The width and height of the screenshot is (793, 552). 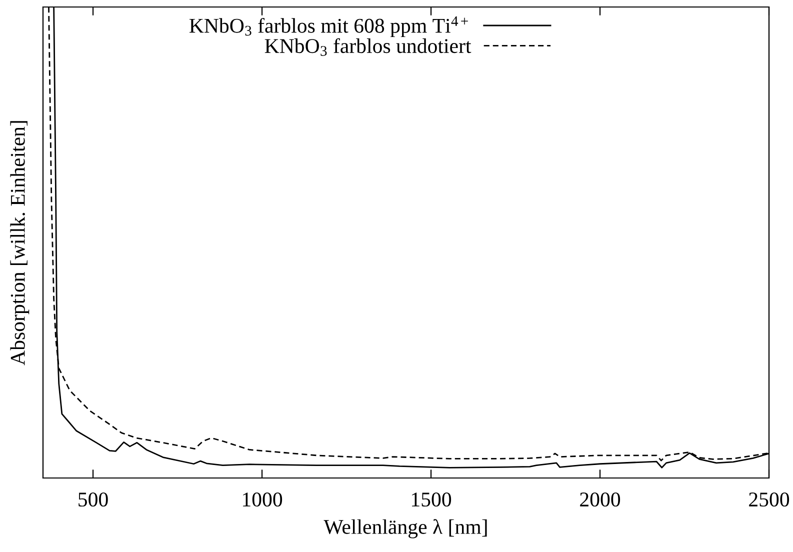 I want to click on x-tick-label: 2500, so click(x=769, y=499).